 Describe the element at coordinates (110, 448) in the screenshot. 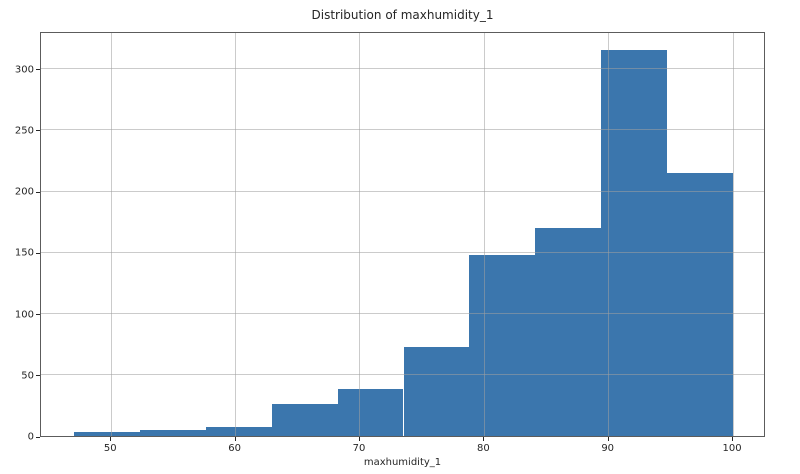

I see `x-tick-label: 50` at that location.